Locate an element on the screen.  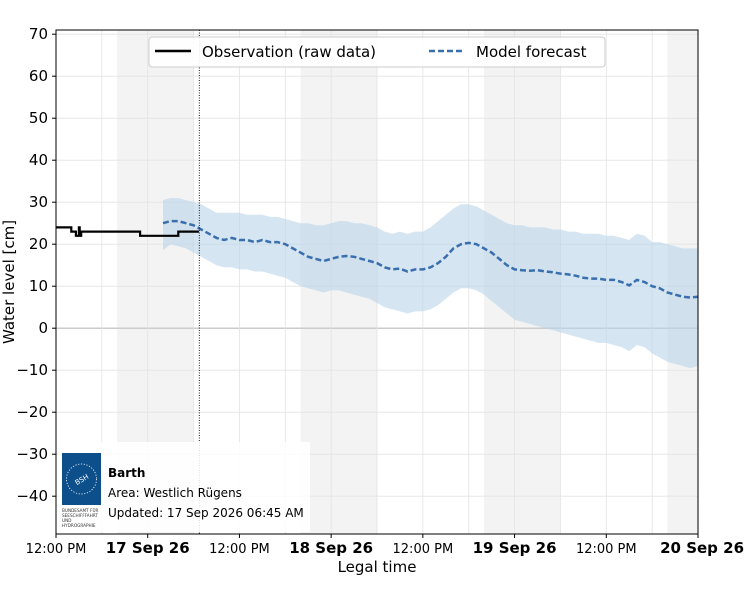
y-tick-label: 0 is located at coordinates (43, 328).